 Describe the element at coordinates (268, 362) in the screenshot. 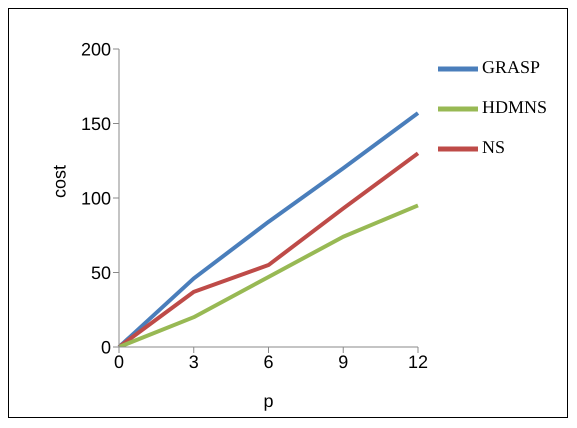

I see `x-tick-label: 6` at that location.